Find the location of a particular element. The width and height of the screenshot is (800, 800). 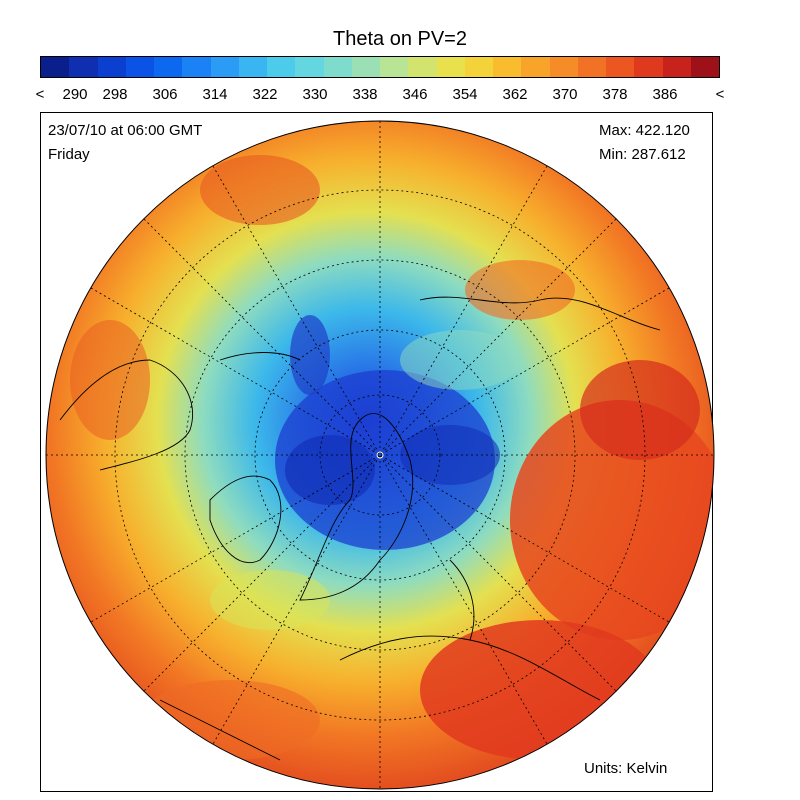

colorbar-tick-label: 386 is located at coordinates (665, 94).